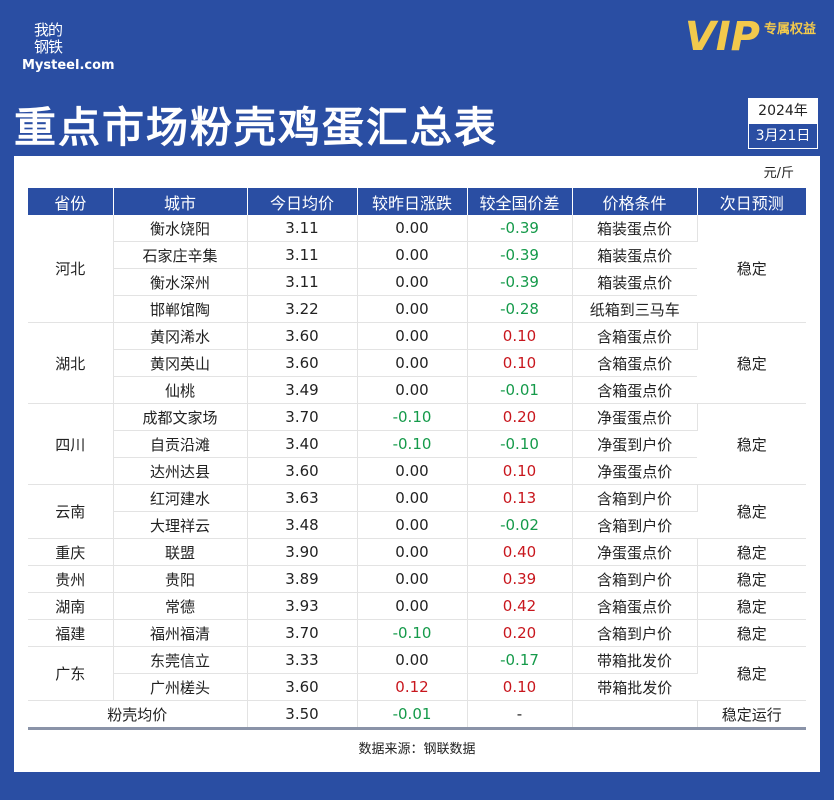 The image size is (834, 800). I want to click on national-diff-cell: -0.02, so click(520, 525).